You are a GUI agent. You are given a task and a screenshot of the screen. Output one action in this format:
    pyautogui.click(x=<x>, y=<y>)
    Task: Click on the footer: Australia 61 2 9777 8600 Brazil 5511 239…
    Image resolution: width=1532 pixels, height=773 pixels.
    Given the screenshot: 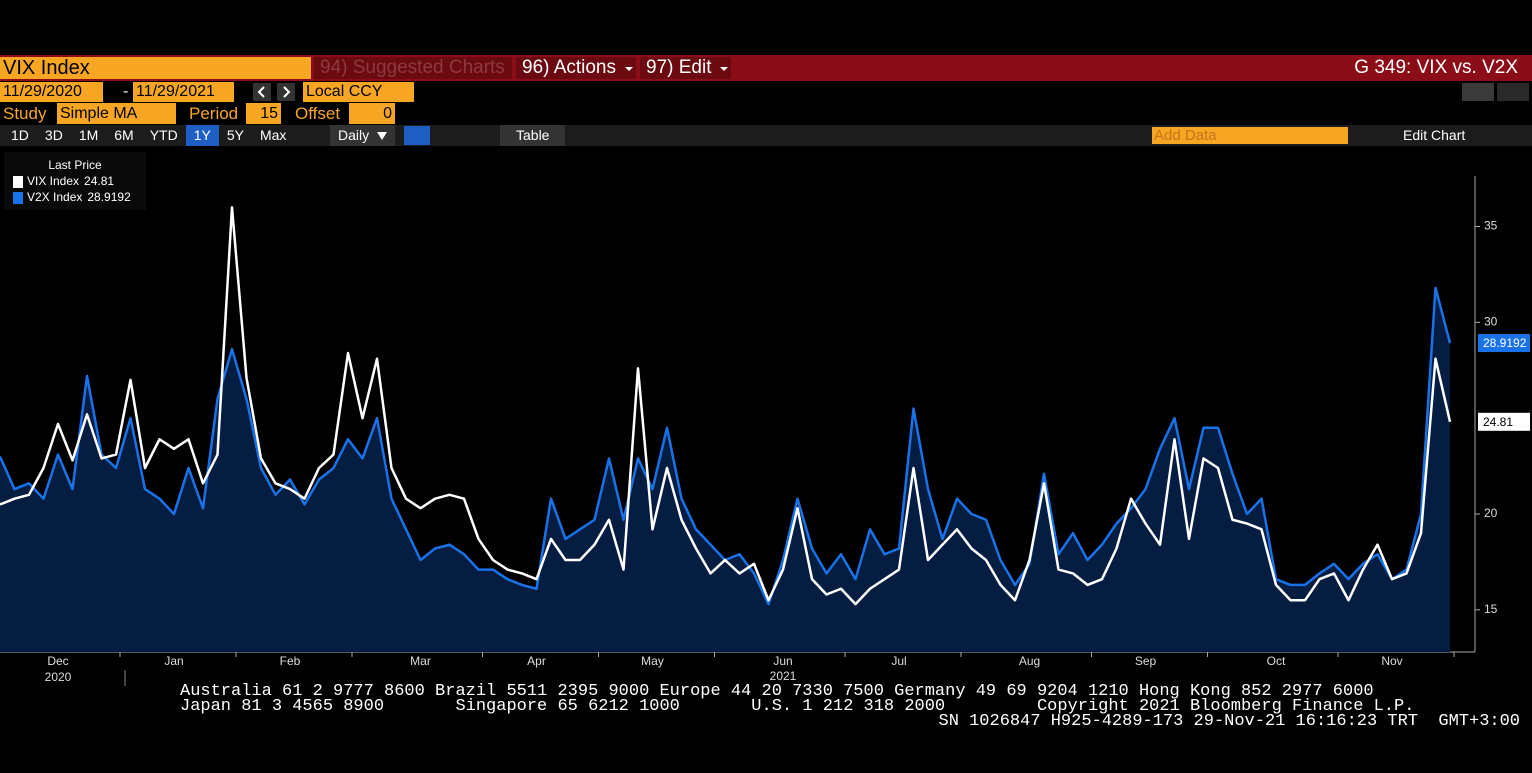 What is the action you would take?
    pyautogui.click(x=850, y=706)
    